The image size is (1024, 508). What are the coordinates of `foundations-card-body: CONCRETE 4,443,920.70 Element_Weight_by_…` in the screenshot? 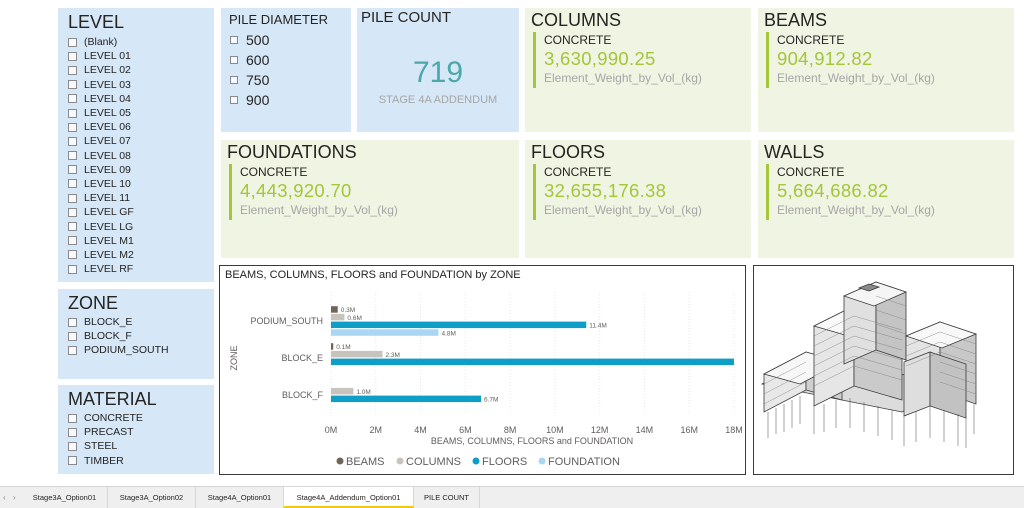 It's located at (313, 192).